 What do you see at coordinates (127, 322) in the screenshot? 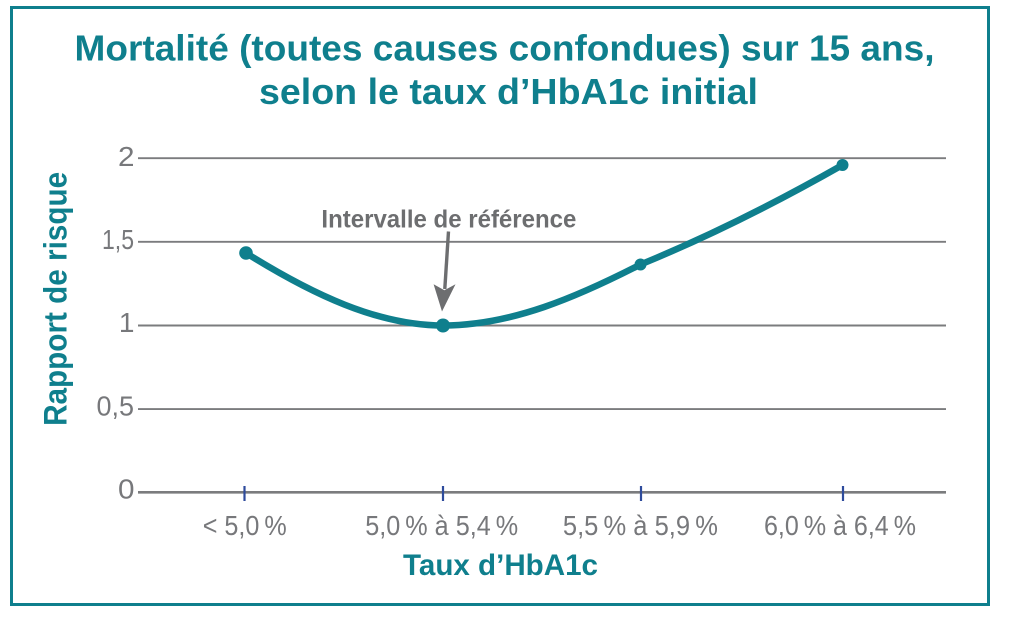
I see `svg-text: 1` at bounding box center [127, 322].